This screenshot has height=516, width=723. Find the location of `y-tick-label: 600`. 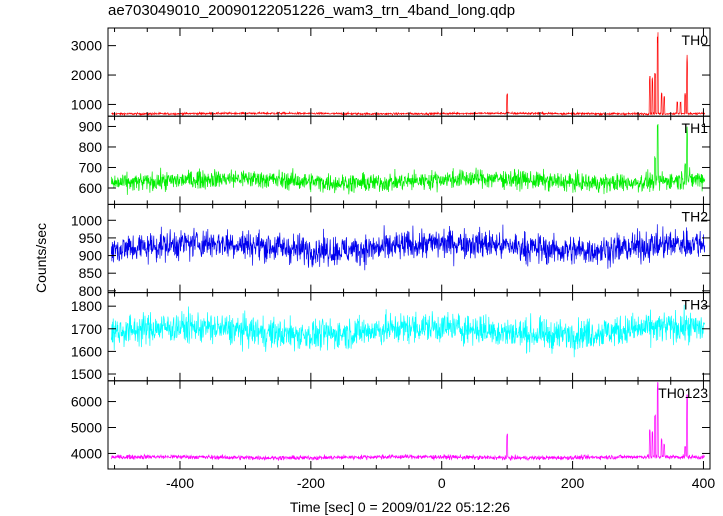

y-tick-label: 600 is located at coordinates (91, 188).